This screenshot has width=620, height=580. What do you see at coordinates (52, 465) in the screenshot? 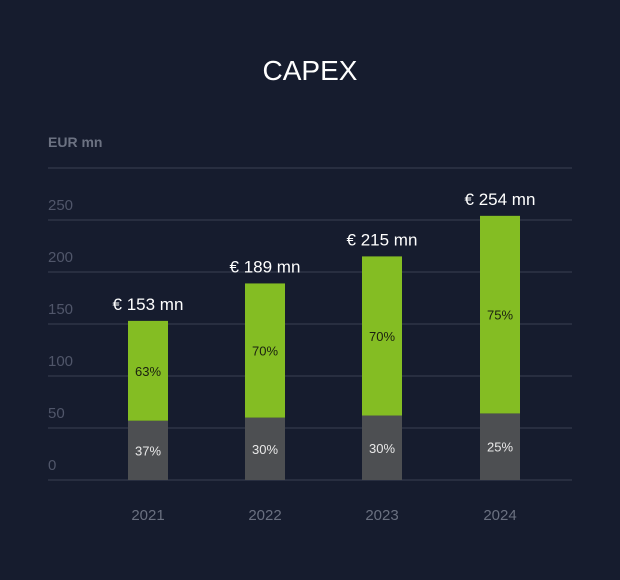
I see `y-tick-label: 0` at bounding box center [52, 465].